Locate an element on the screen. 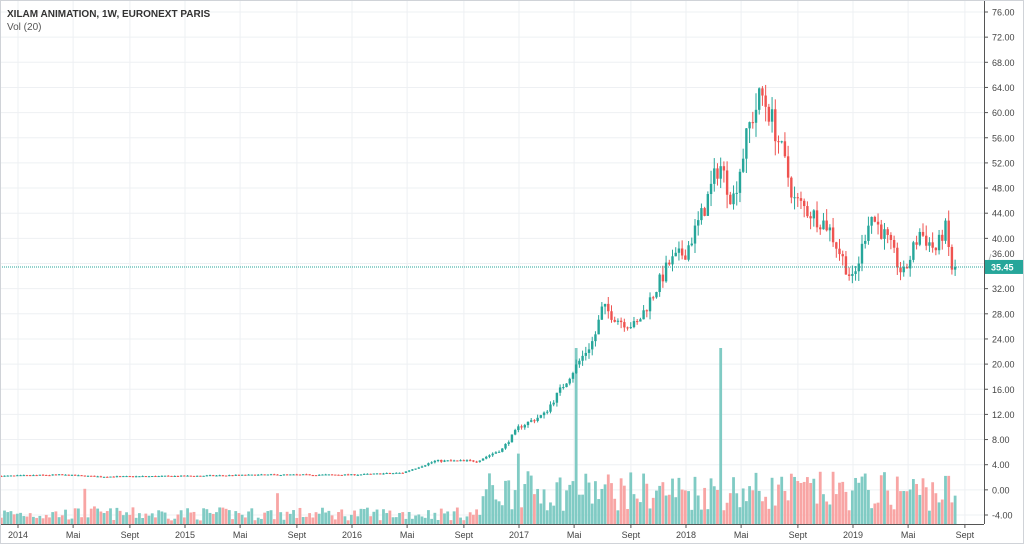 The width and height of the screenshot is (1024, 544). price-tick-label: 52.00 is located at coordinates (1003, 163).